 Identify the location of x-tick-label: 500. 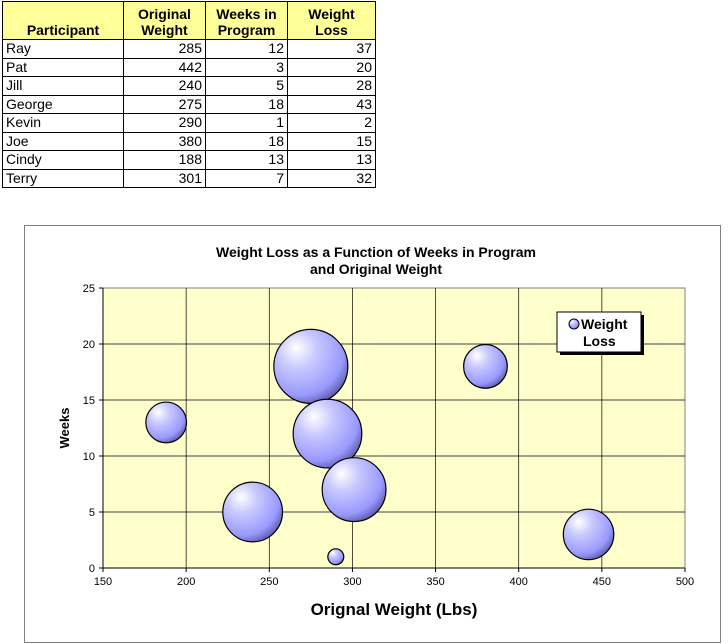
(685, 582).